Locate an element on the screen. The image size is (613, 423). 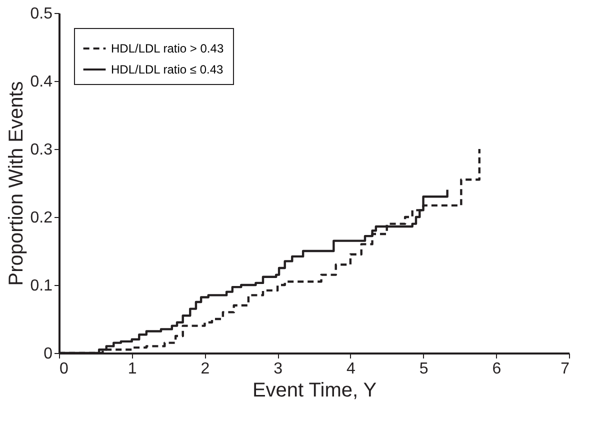
x-tick-label: 1 is located at coordinates (132, 369).